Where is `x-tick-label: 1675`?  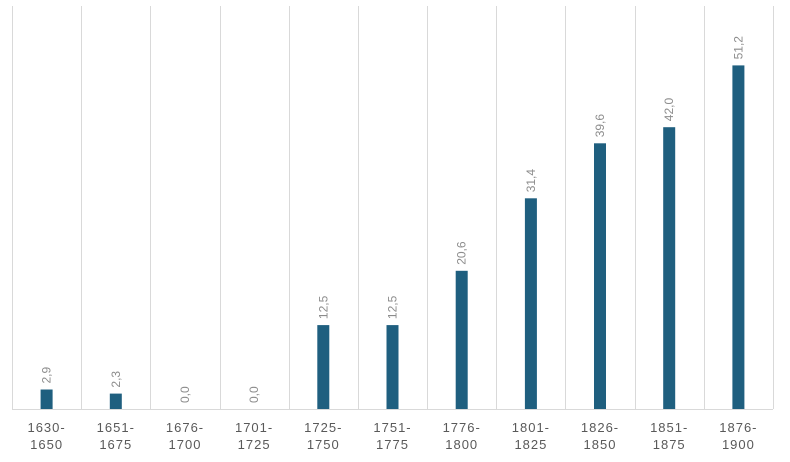
x-tick-label: 1675 is located at coordinates (115, 444).